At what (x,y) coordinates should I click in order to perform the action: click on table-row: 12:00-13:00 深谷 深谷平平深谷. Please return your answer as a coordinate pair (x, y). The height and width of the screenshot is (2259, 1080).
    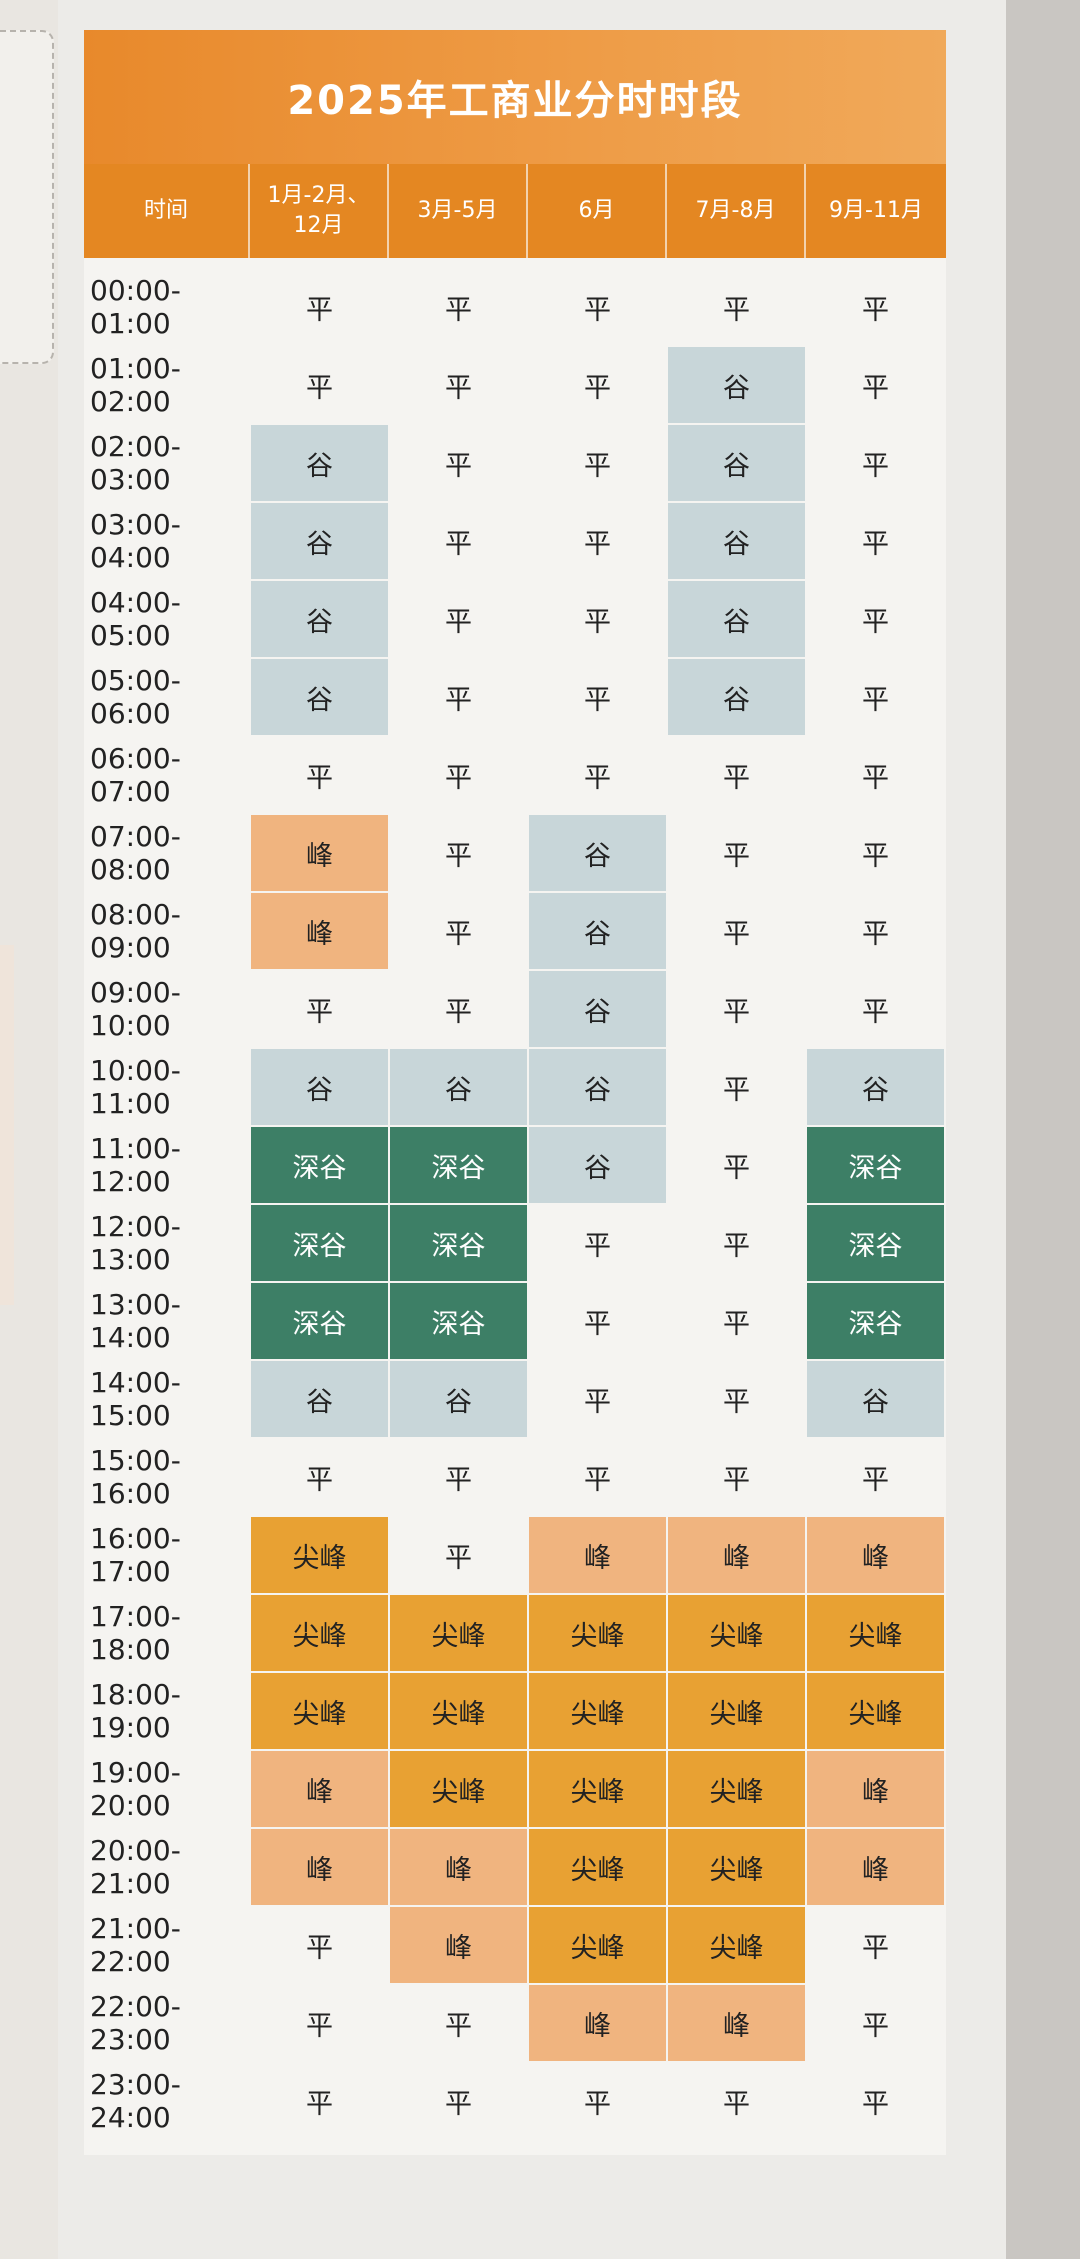
    Looking at the image, I should click on (515, 1243).